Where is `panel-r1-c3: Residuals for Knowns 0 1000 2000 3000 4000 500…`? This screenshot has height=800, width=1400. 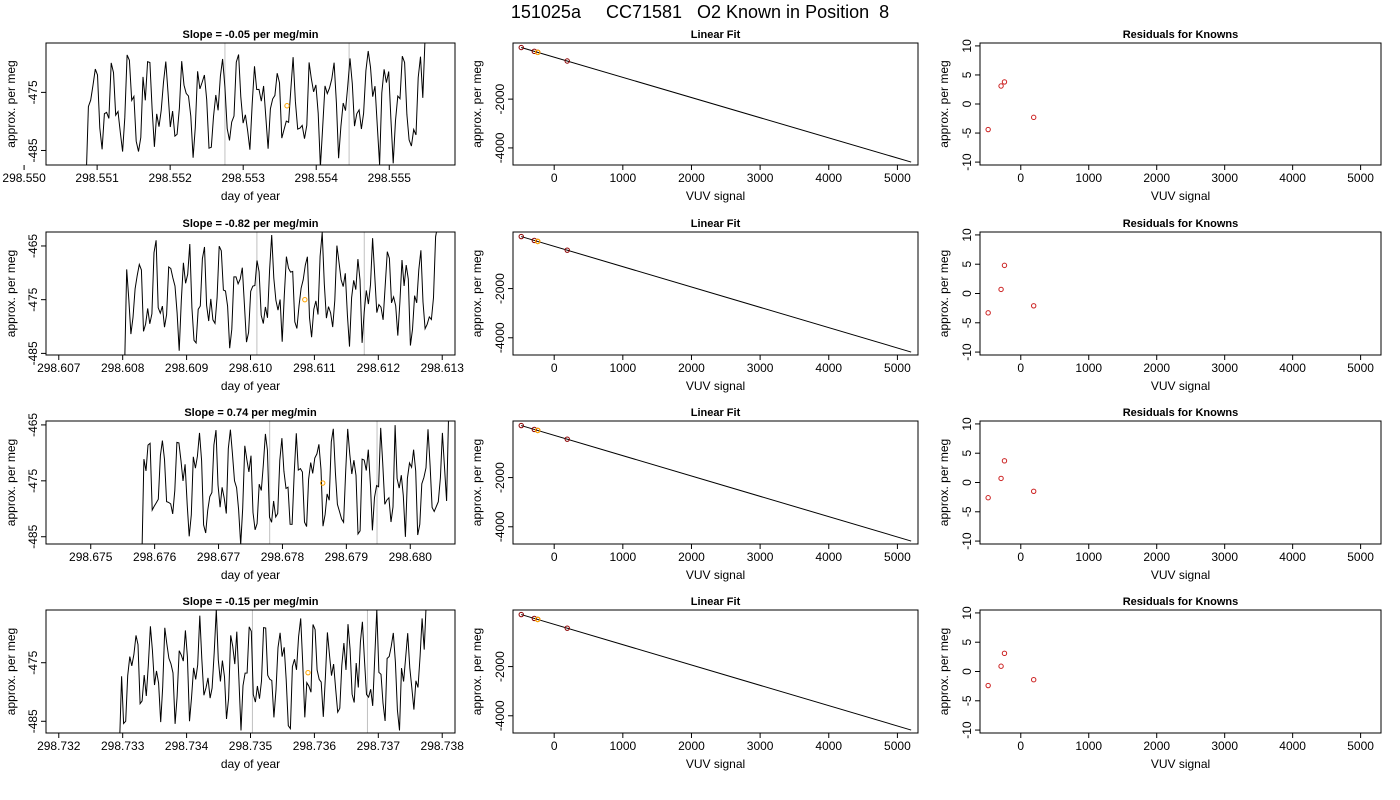 panel-r1-c3: Residuals for Knowns 0 1000 2000 3000 4000 500… is located at coordinates (1159, 116).